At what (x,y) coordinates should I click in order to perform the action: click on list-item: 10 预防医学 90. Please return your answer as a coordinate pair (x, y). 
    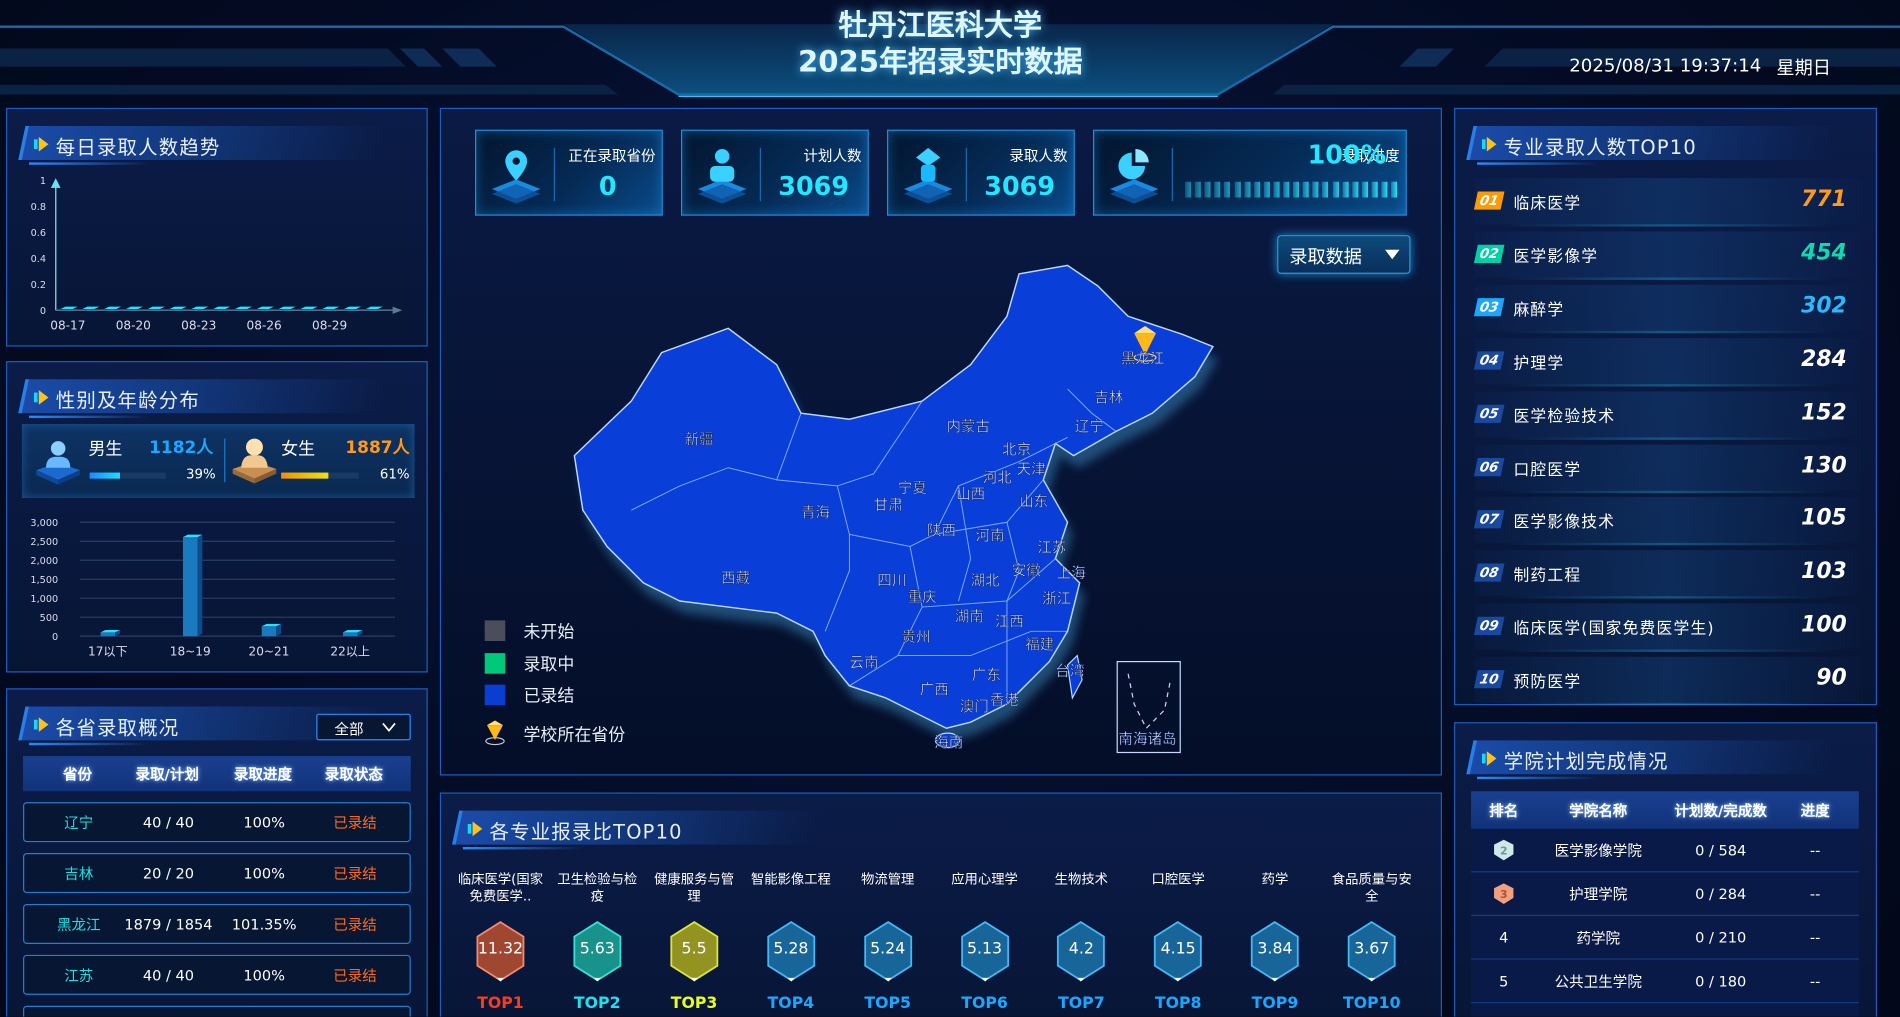
    Looking at the image, I should click on (1667, 681).